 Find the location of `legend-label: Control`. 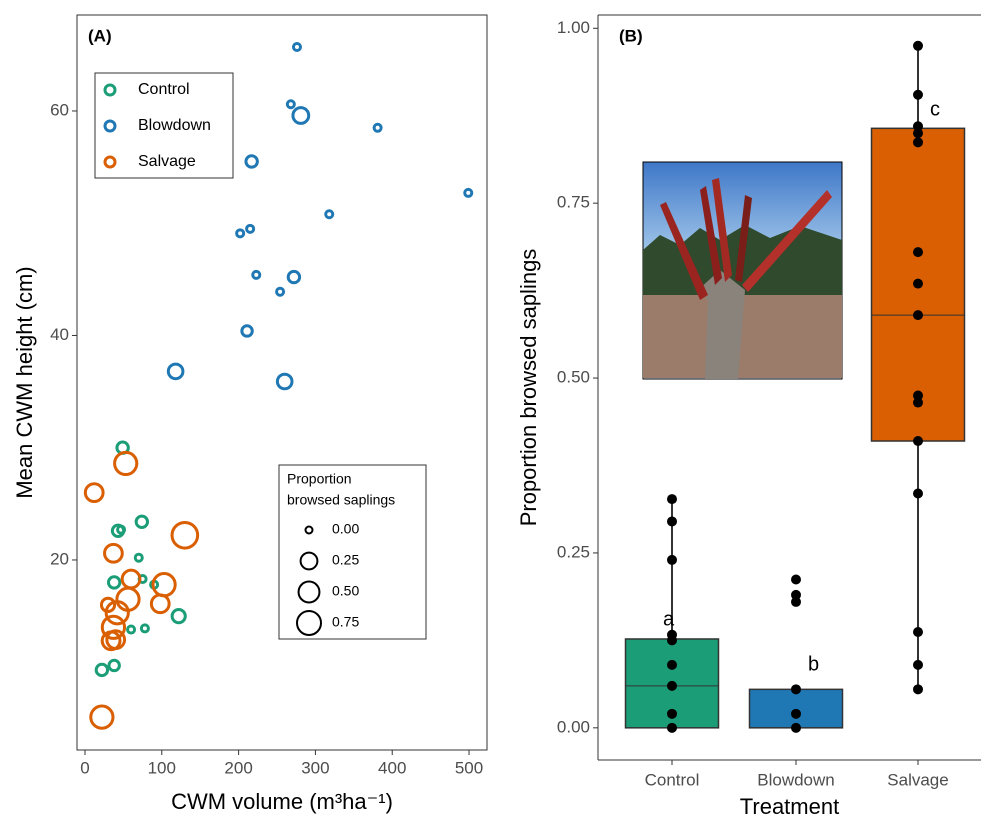

legend-label: Control is located at coordinates (164, 89).